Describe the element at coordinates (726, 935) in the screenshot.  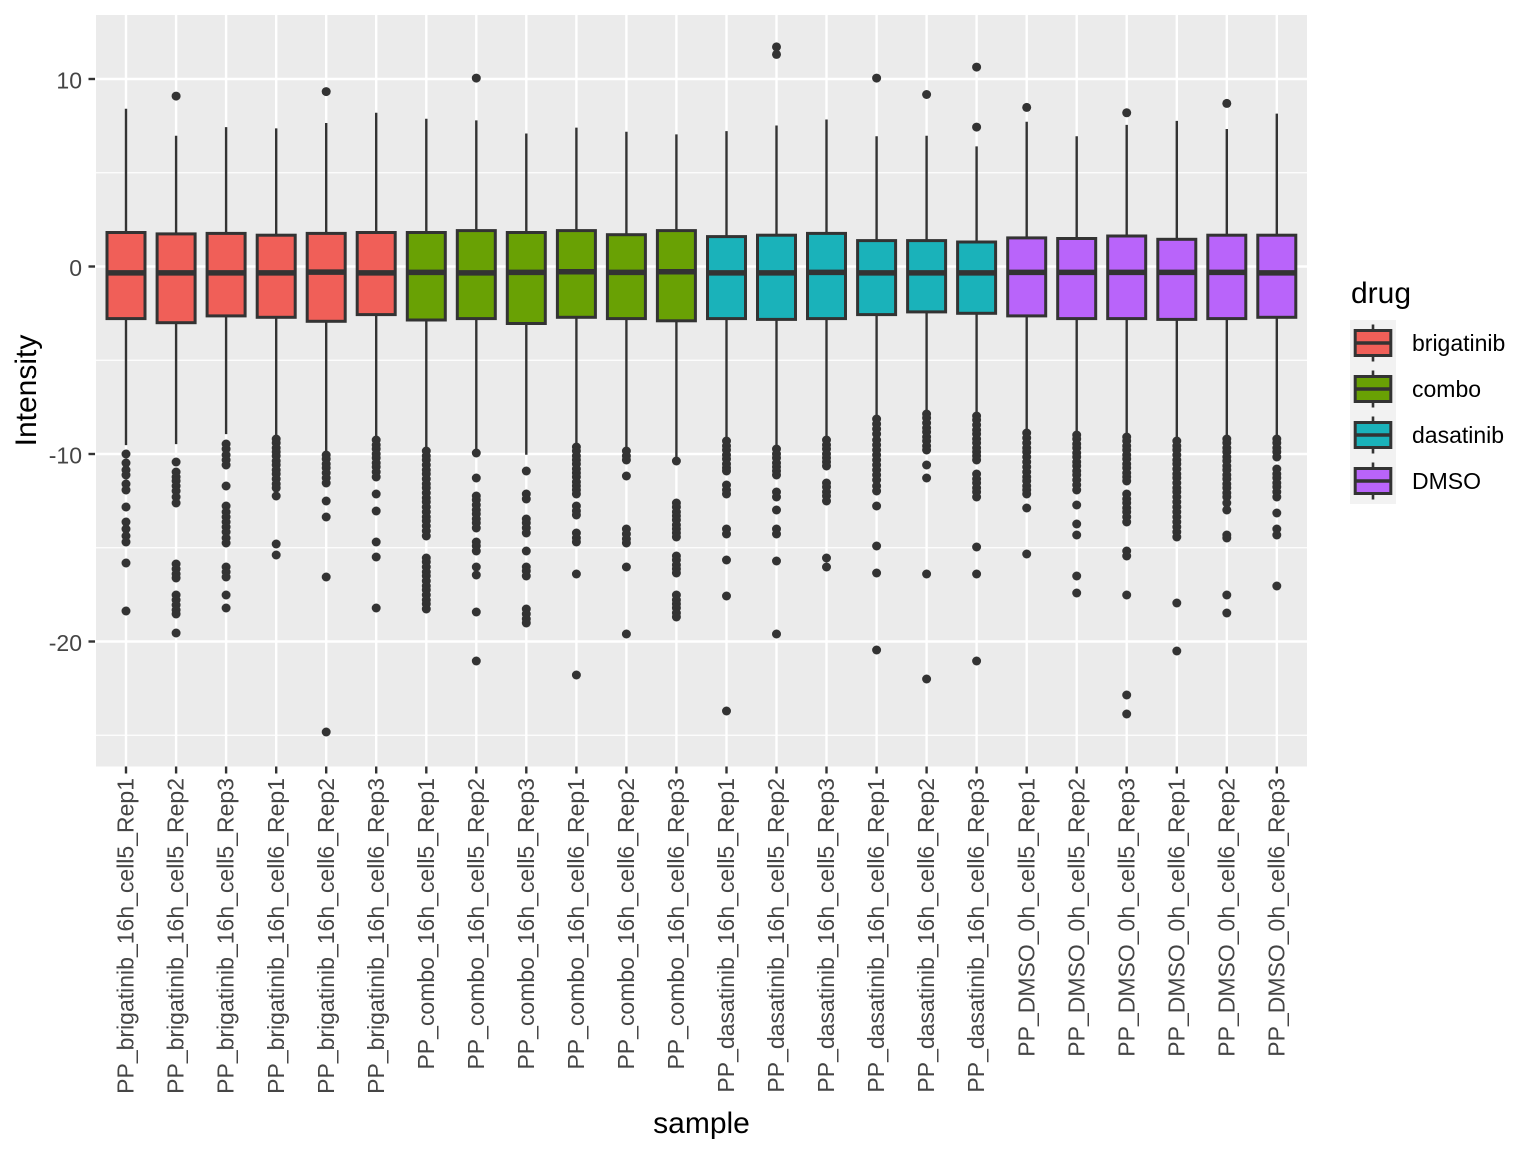
I see `svg-text: PP_dasatinib_16h_cell5_Rep1` at that location.